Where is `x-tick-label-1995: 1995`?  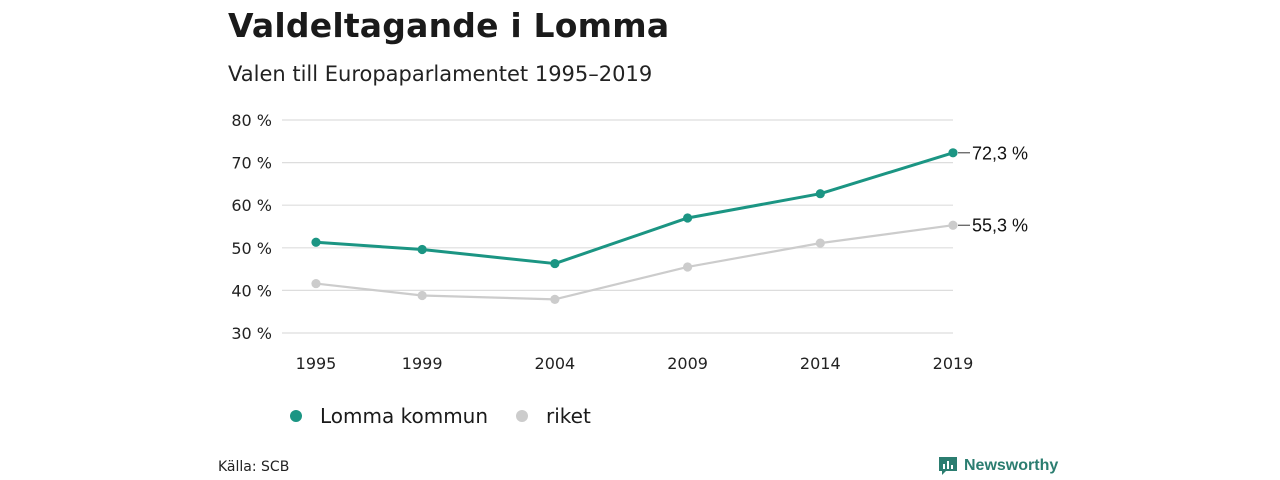
x-tick-label-1995: 1995 is located at coordinates (316, 363).